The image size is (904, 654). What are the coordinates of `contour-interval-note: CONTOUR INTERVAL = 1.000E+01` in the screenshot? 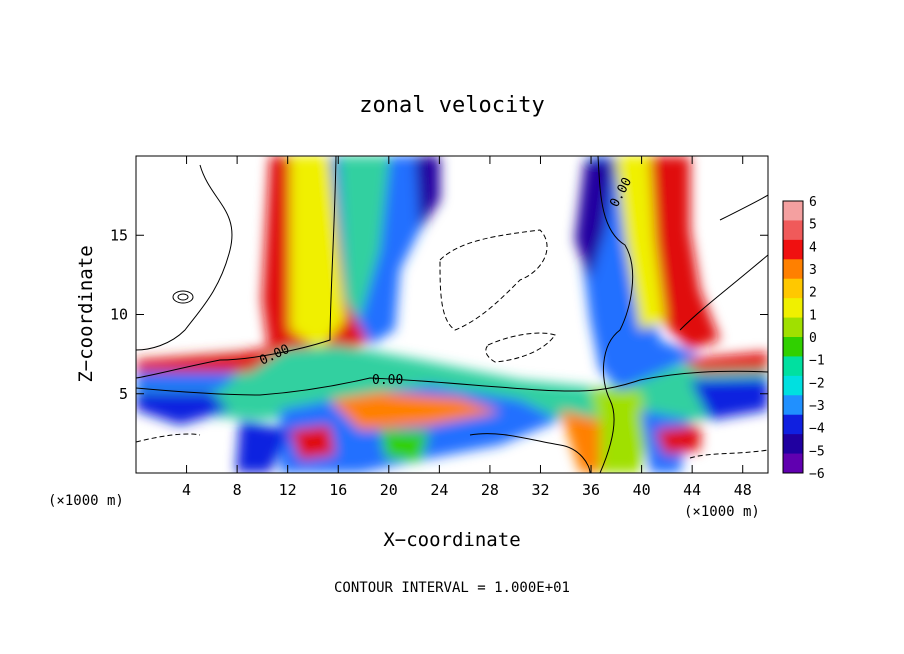 It's located at (452, 588).